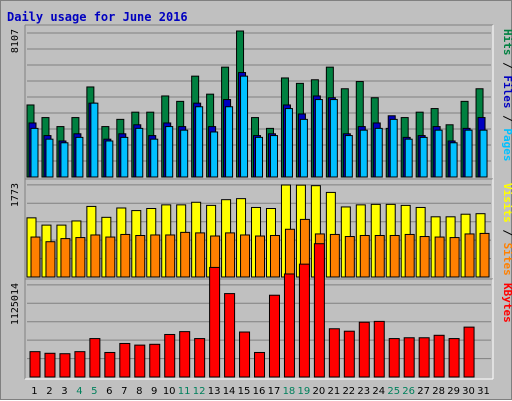 Image resolution: width=512 pixels, height=401 pixels. I want to click on top_panel-max-label: 8107, so click(15, 41).